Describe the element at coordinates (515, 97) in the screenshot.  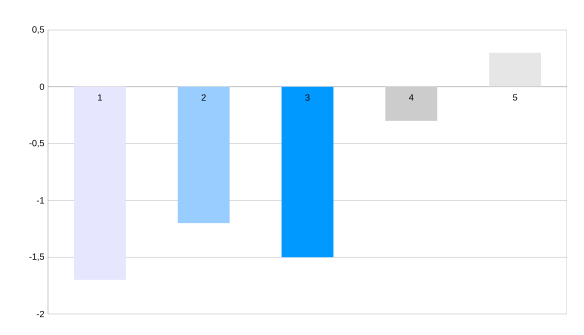
I see `x-tick-label: 5` at that location.